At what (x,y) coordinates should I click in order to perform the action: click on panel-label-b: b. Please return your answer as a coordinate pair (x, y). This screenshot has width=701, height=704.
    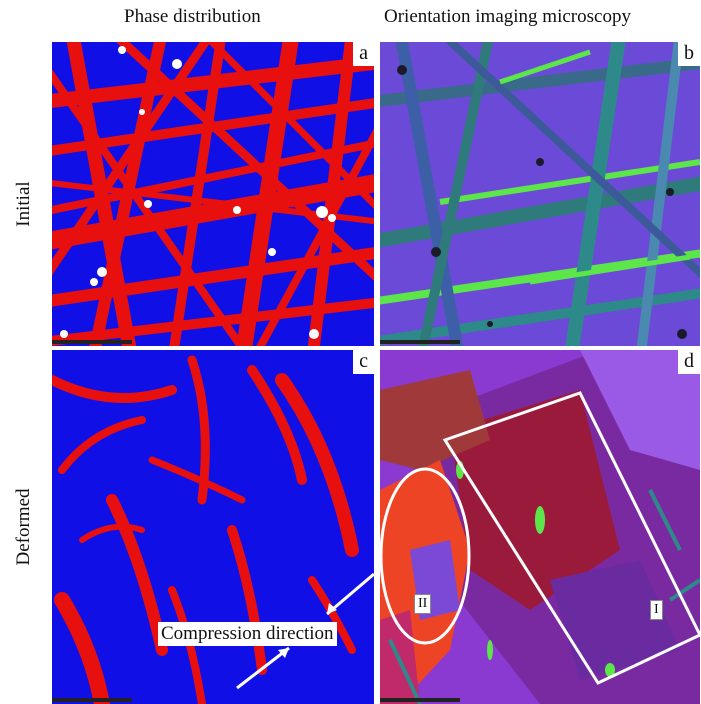
    Looking at the image, I should click on (689, 54).